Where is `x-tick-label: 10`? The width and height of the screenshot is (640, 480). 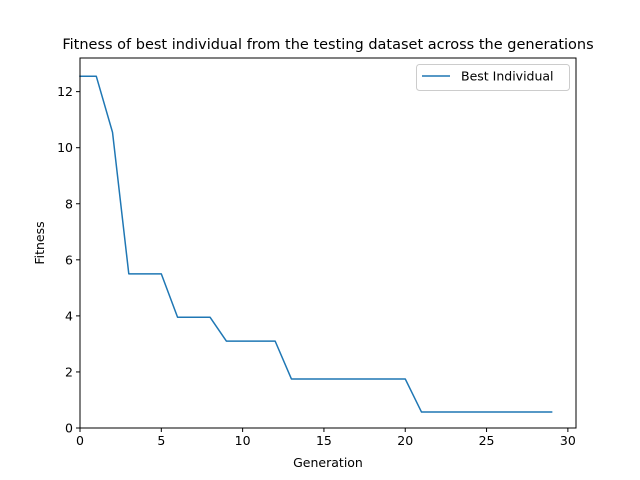 x-tick-label: 10 is located at coordinates (243, 440).